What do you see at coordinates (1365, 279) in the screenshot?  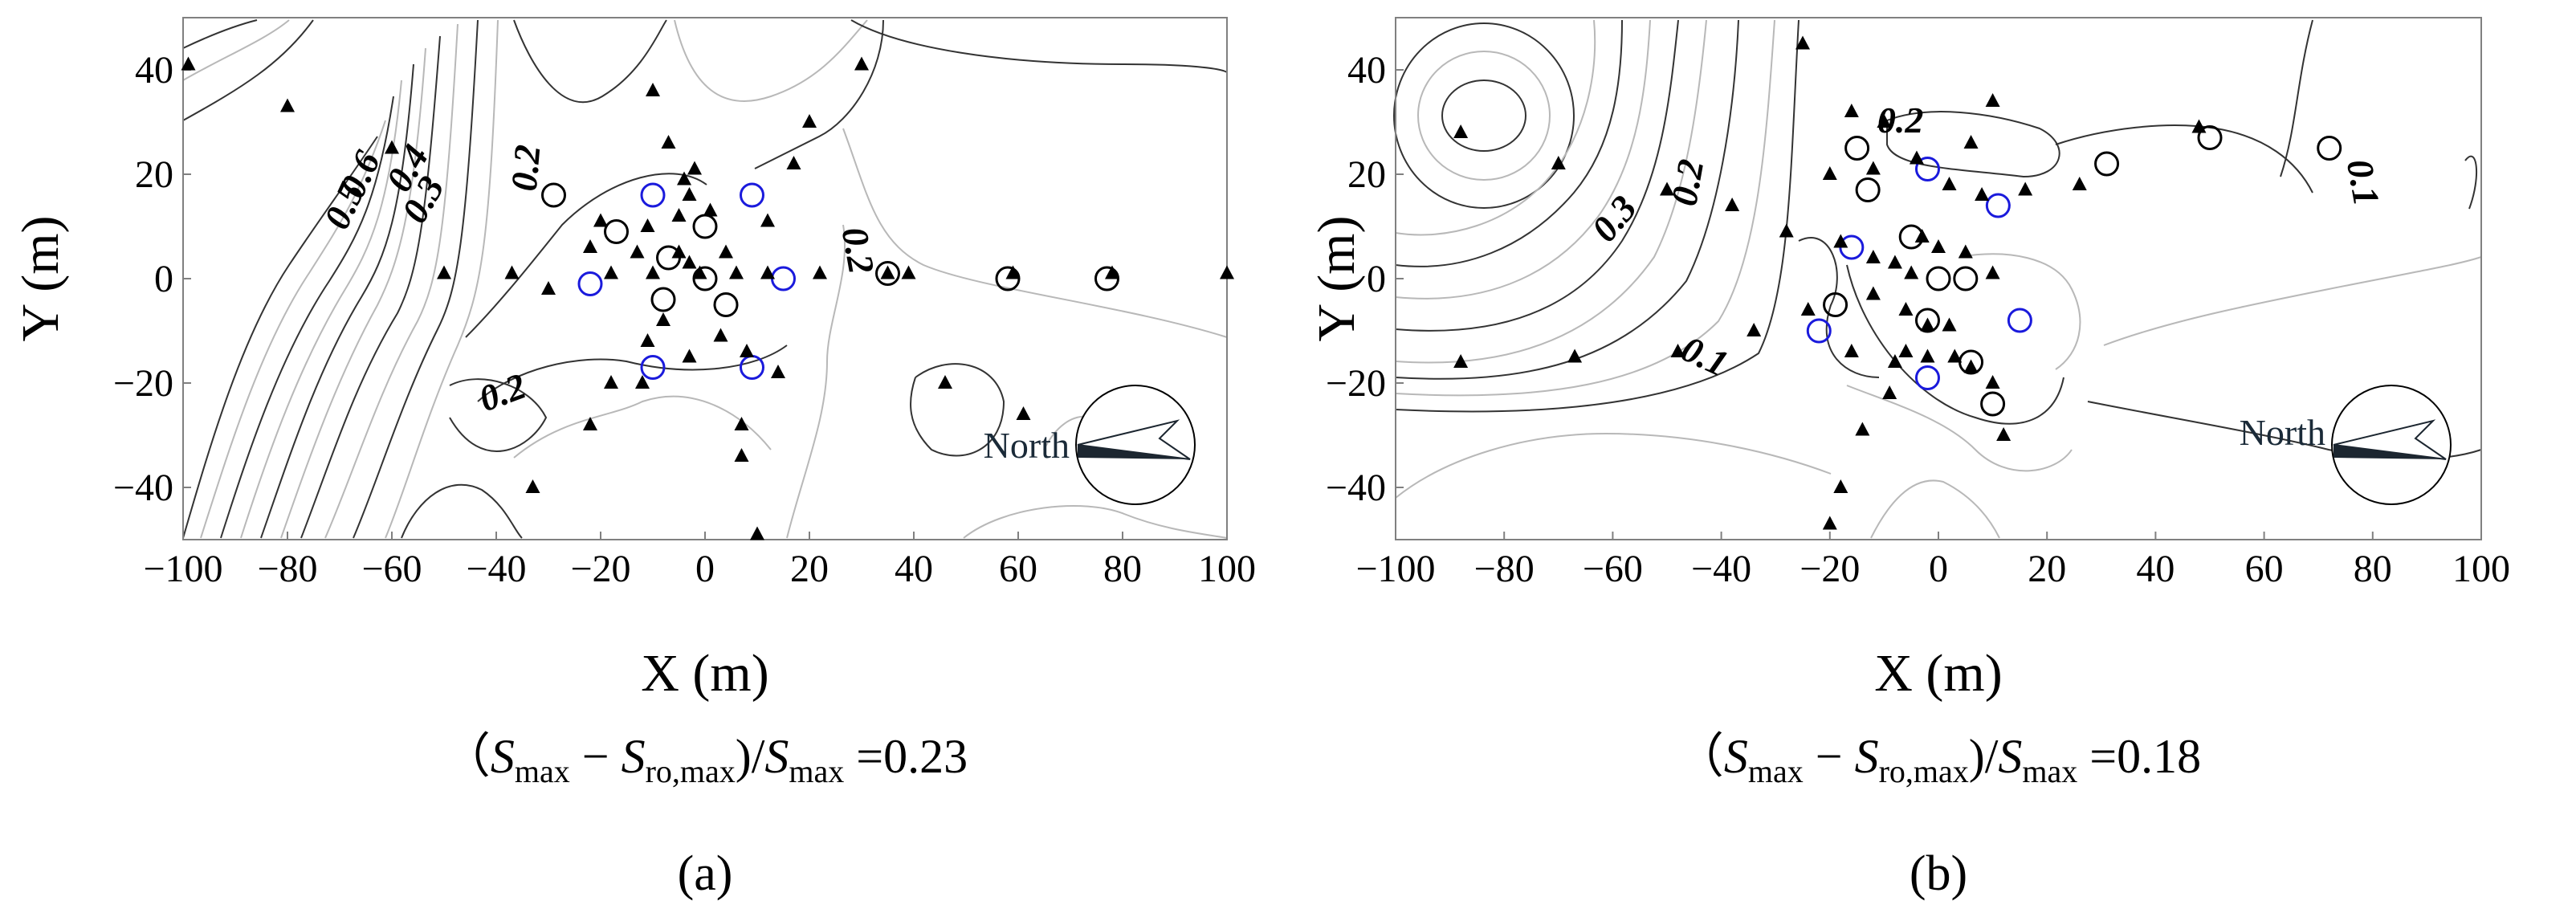 I see `y-tick-marks: 40 20 0 −20 −40` at bounding box center [1365, 279].